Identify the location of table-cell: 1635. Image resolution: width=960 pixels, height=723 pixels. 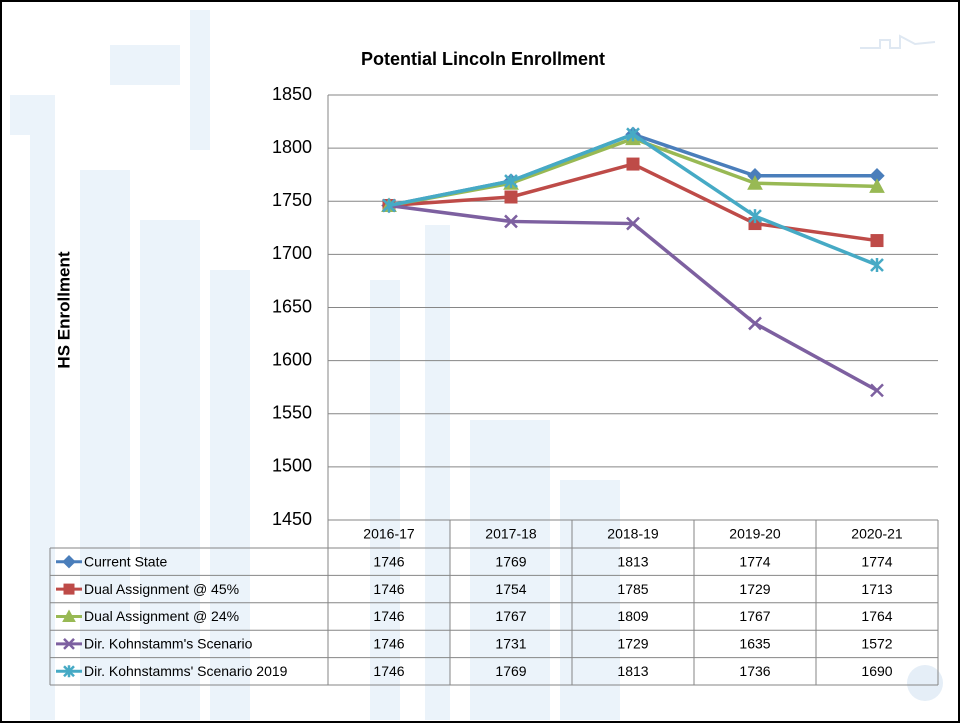
(754, 644).